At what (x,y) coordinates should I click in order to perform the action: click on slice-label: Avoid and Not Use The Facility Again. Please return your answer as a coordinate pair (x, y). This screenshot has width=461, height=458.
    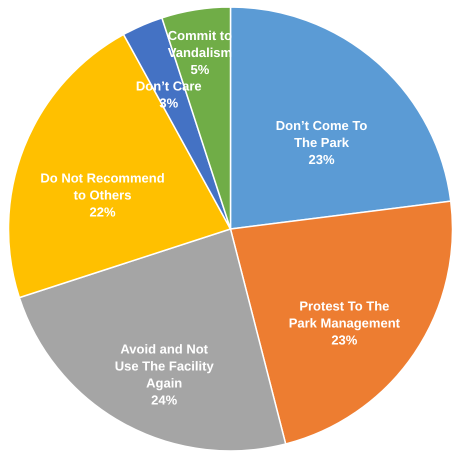
    Looking at the image, I should click on (164, 366).